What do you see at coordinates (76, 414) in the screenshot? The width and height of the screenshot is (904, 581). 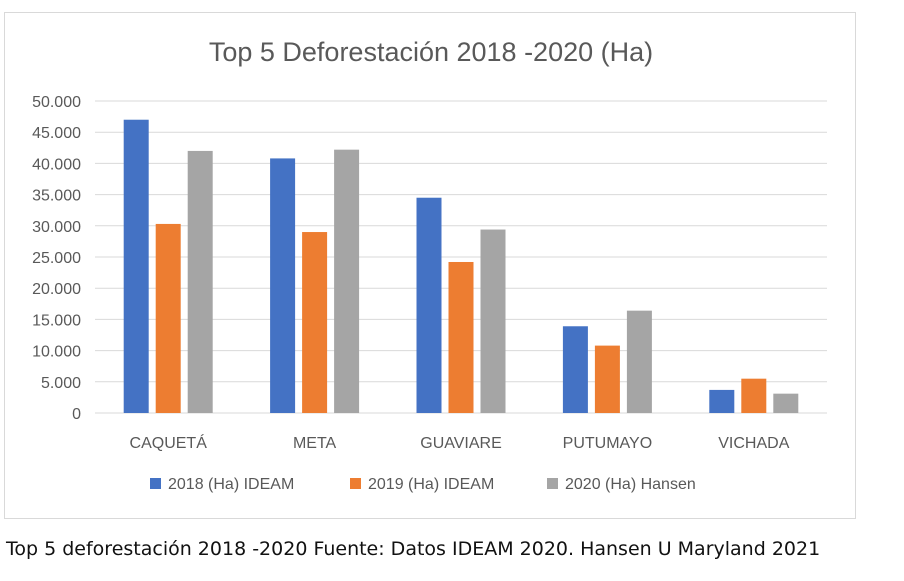 I see `y-tick-label: 0` at bounding box center [76, 414].